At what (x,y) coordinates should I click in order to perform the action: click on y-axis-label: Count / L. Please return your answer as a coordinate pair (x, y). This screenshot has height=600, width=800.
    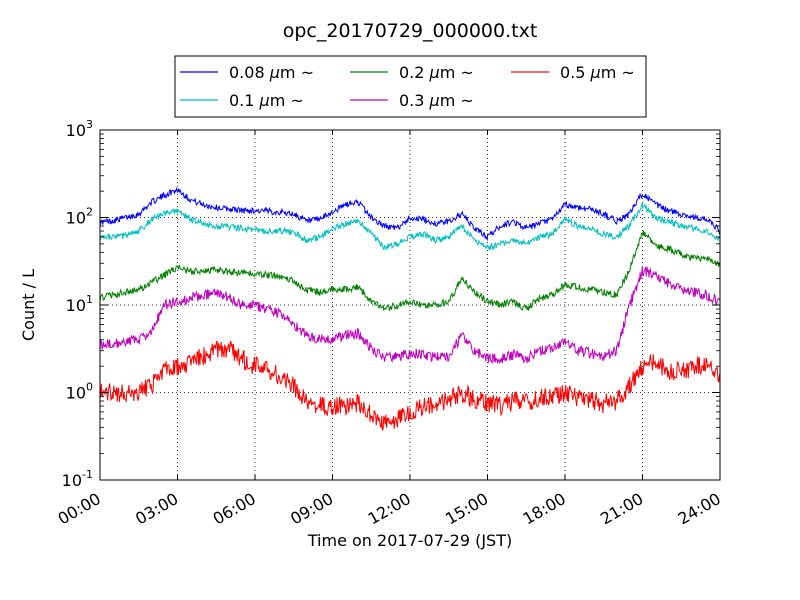
    Looking at the image, I should click on (28, 305).